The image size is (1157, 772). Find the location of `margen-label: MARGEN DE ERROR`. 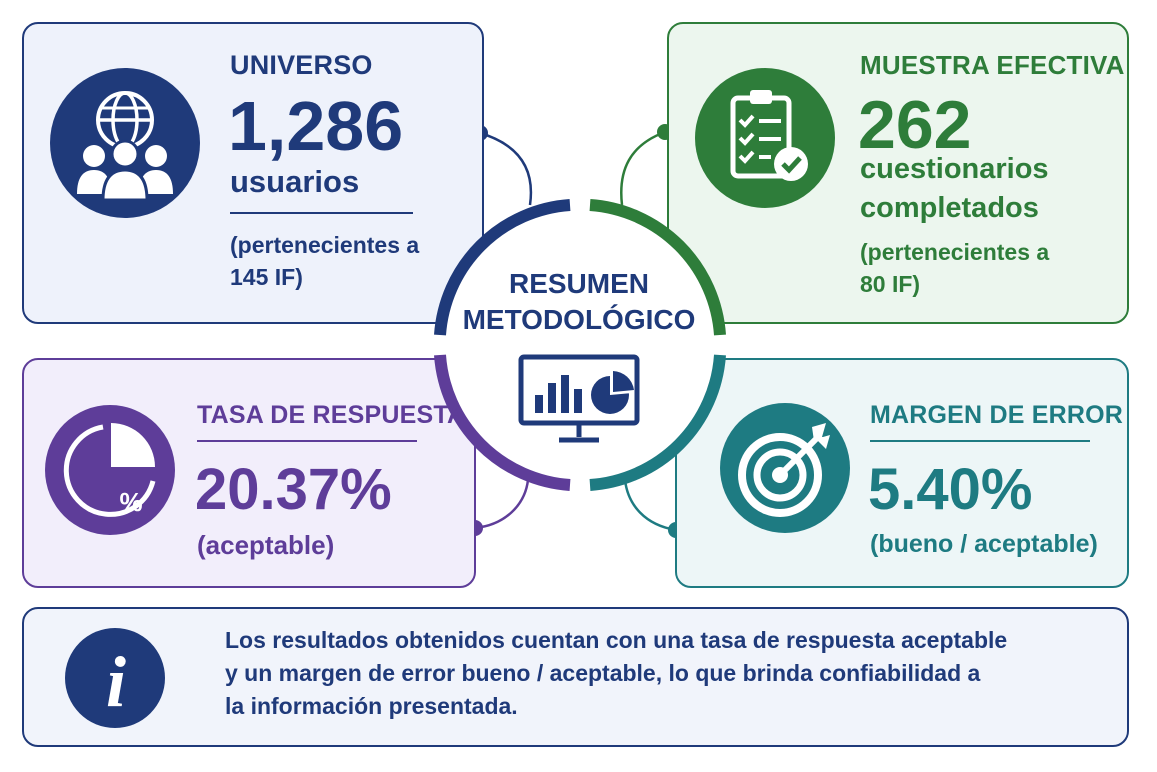

margen-label: MARGEN DE ERROR is located at coordinates (997, 415).